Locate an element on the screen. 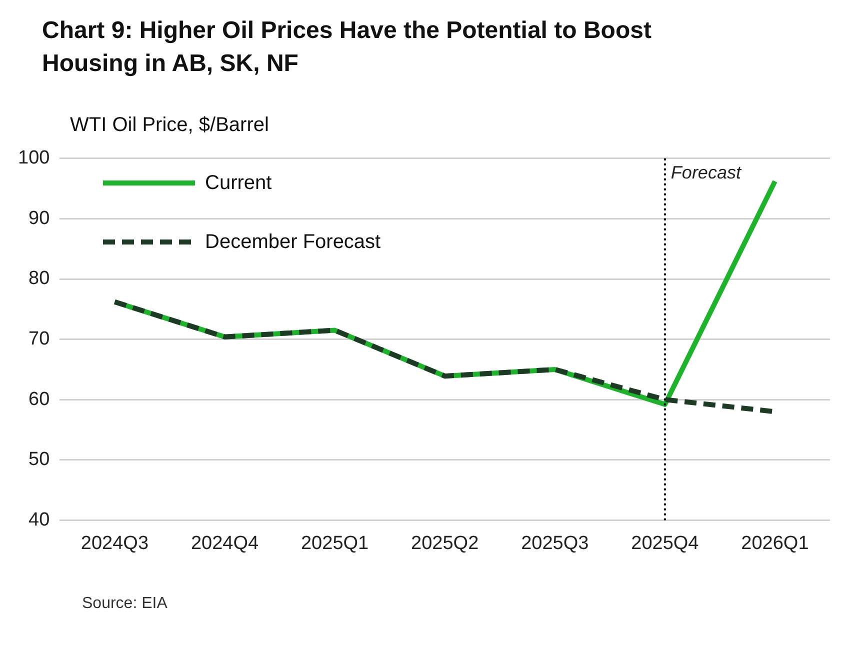 The image size is (868, 648). x-tick-label: 2026Q1 is located at coordinates (775, 543).